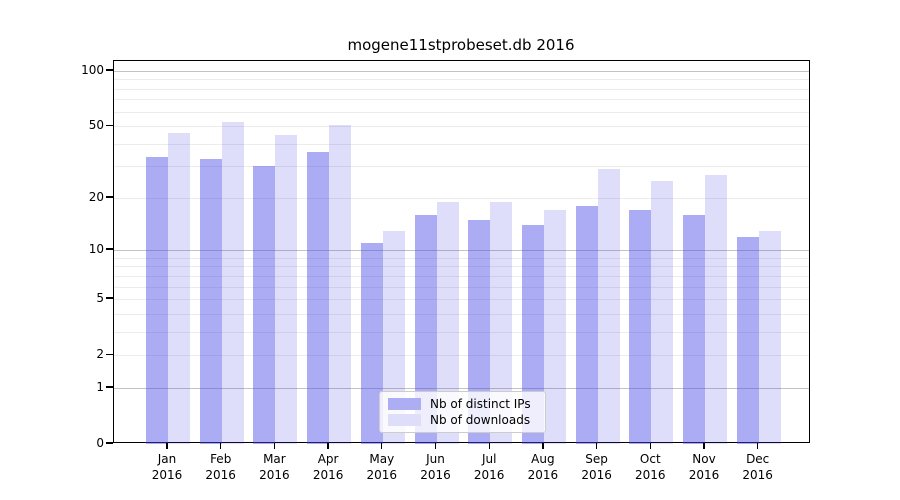  What do you see at coordinates (543, 467) in the screenshot?
I see `x-tick-label-aug-2016: Aug 2016` at bounding box center [543, 467].